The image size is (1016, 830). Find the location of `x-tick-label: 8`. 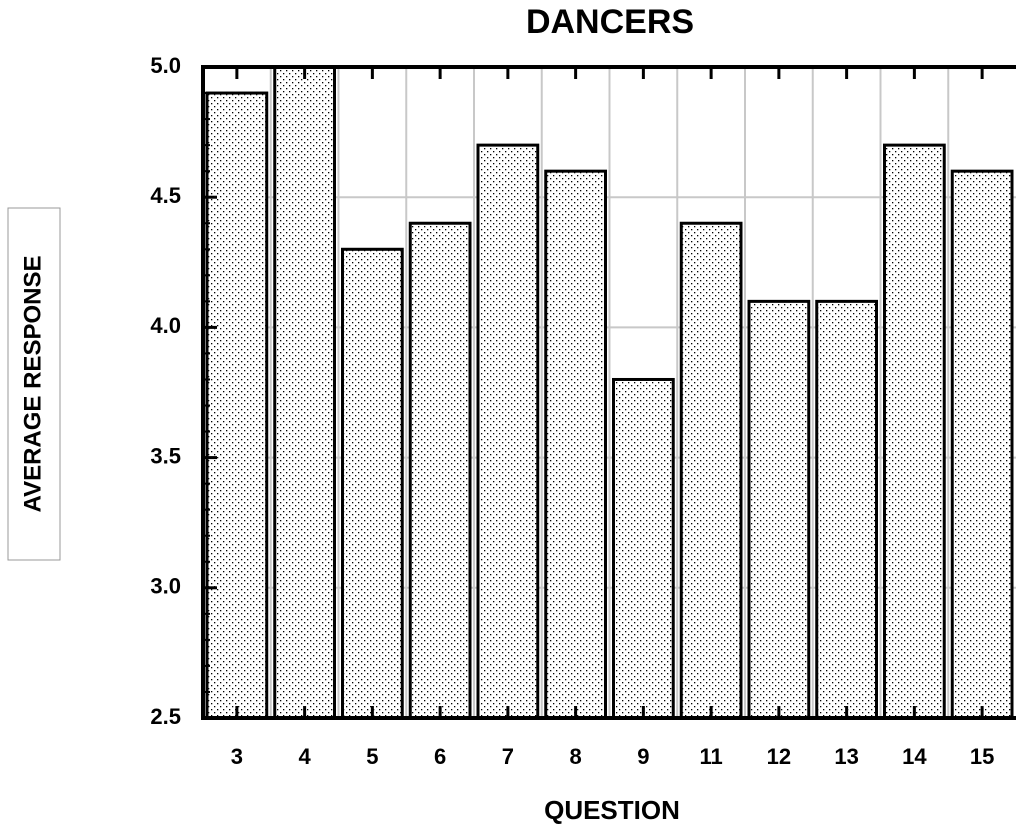

x-tick-label: 8 is located at coordinates (576, 756).